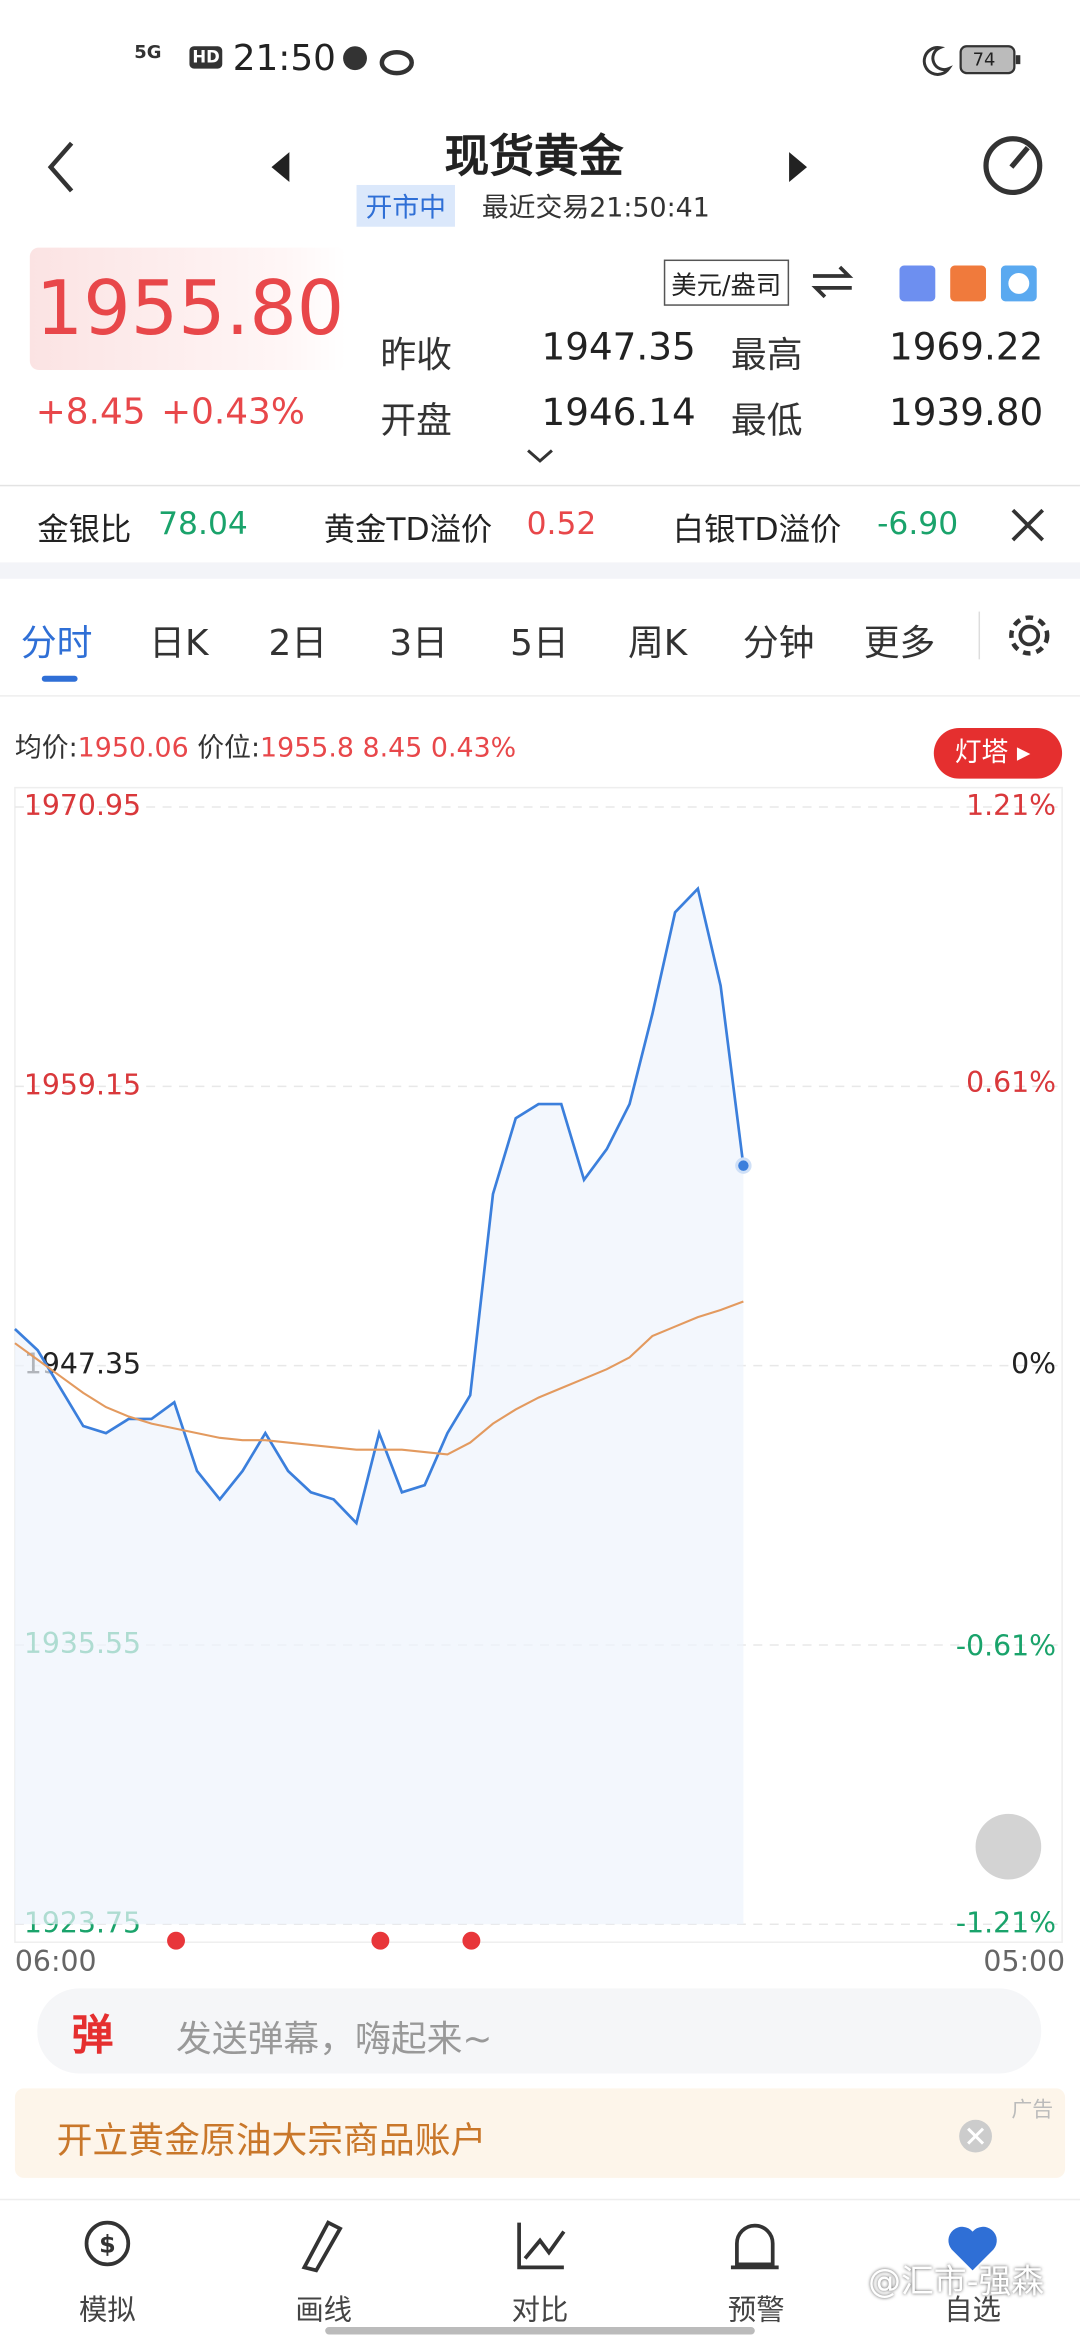  I want to click on ad-close, so click(976, 2136).